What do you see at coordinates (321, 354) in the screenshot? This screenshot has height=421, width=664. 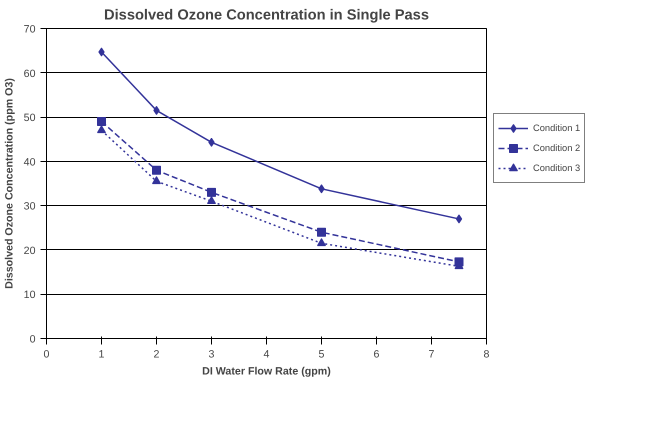 I see `x-tick-label: 5` at bounding box center [321, 354].